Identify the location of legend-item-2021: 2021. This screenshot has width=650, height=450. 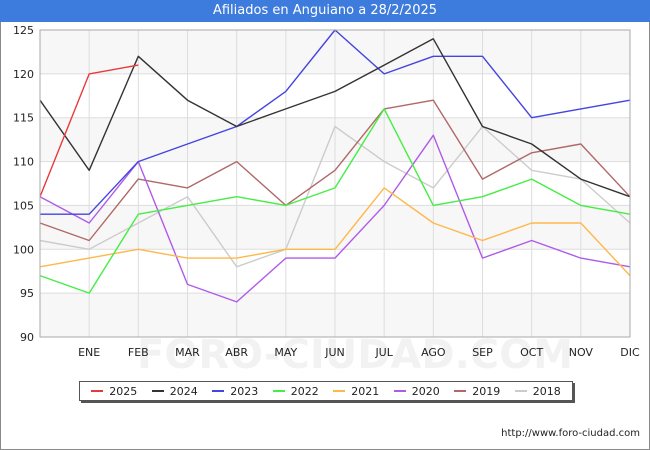
(356, 391).